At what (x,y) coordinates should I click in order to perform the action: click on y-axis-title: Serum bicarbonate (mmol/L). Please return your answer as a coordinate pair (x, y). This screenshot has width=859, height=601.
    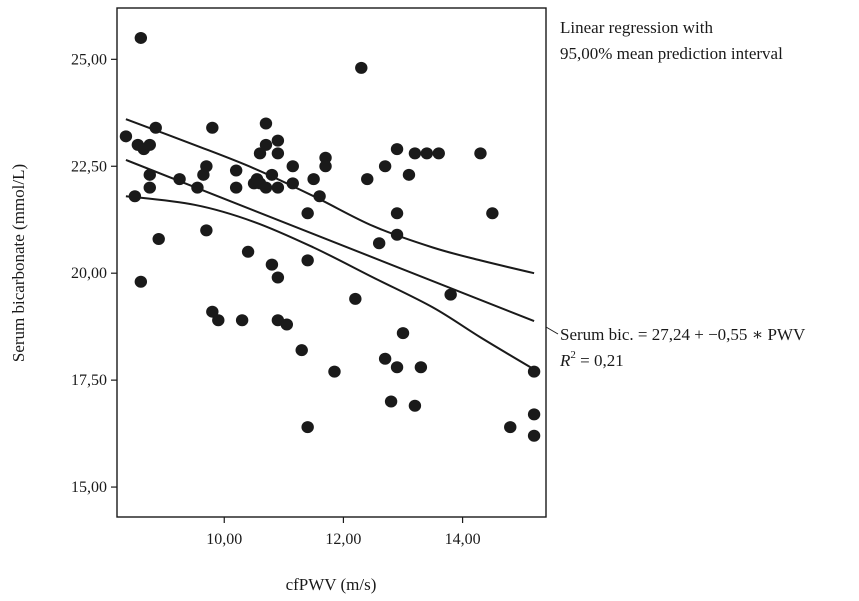
    Looking at the image, I should click on (18, 263).